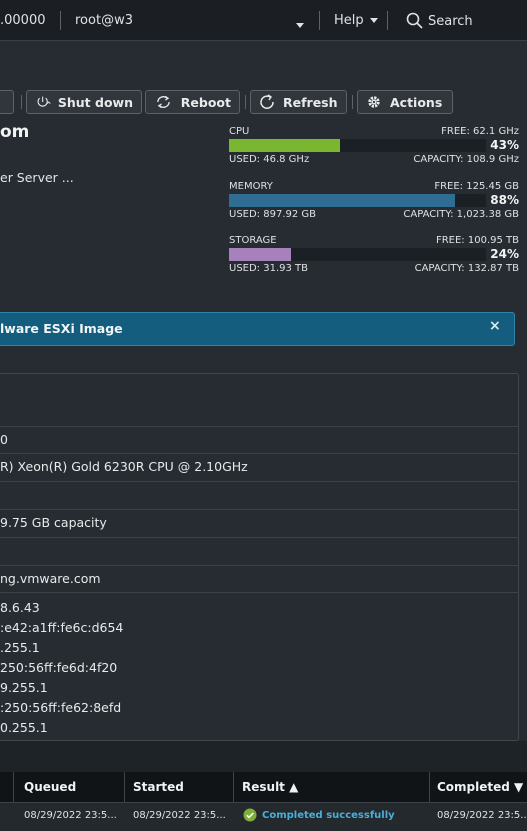 The width and height of the screenshot is (527, 831). I want to click on cpu-used: USED: 46.8 GHz, so click(269, 159).